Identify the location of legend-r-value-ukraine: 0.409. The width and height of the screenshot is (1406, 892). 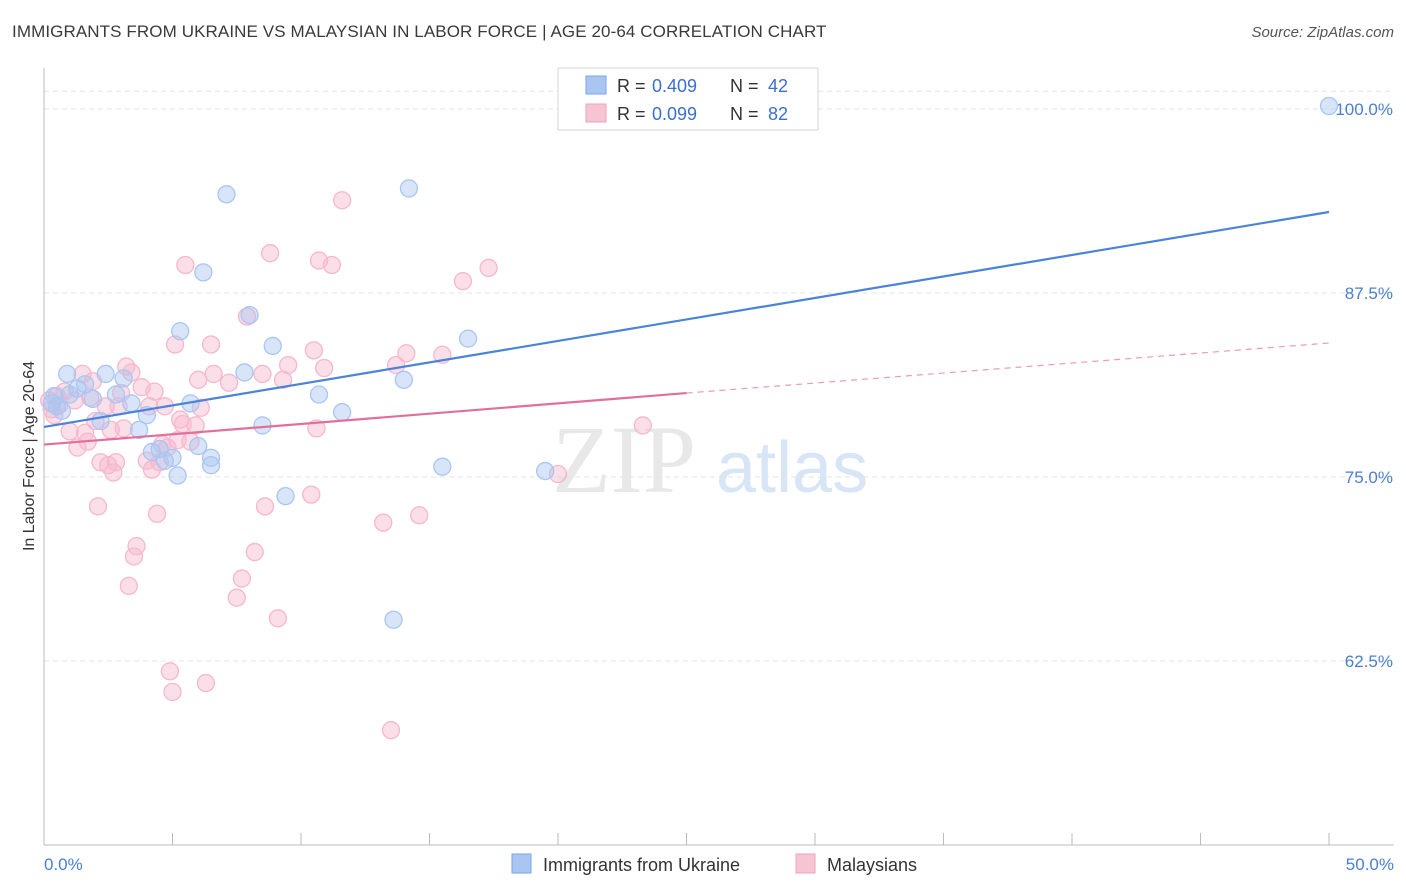
(674, 86).